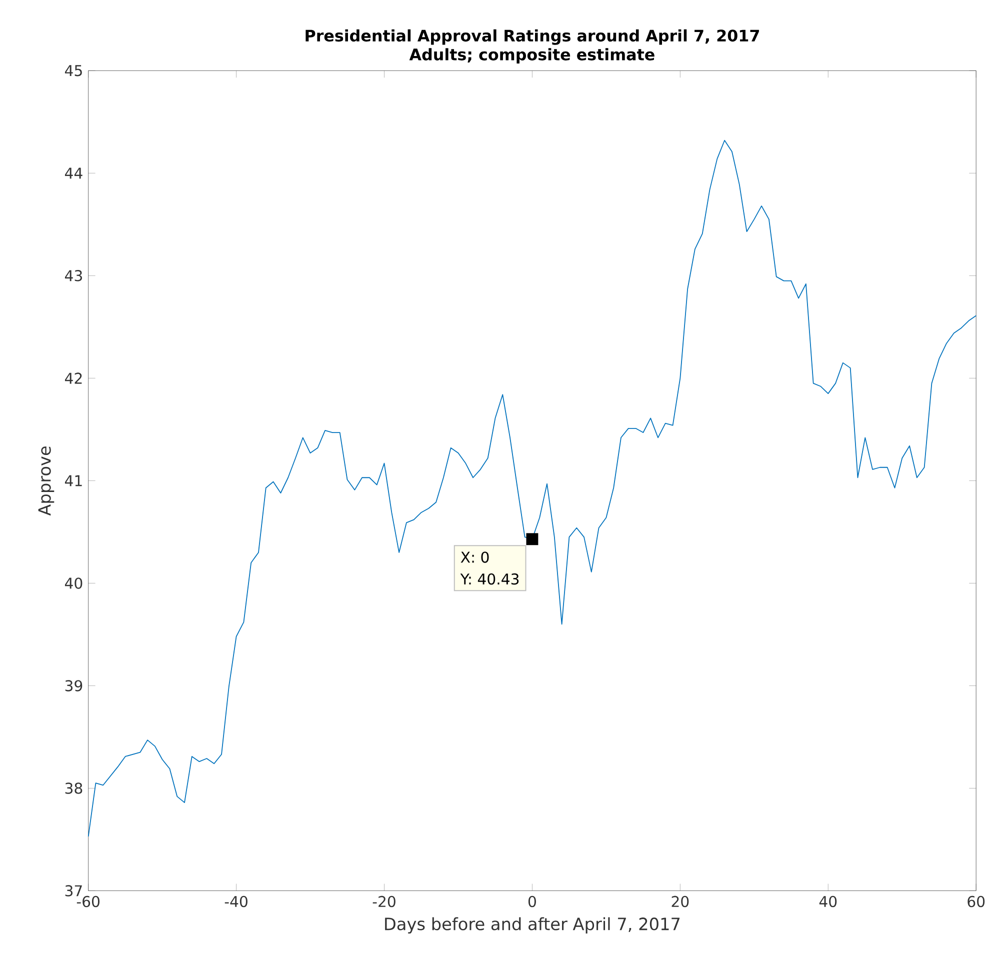 The width and height of the screenshot is (995, 963). I want to click on x-tick-label: 0, so click(532, 901).